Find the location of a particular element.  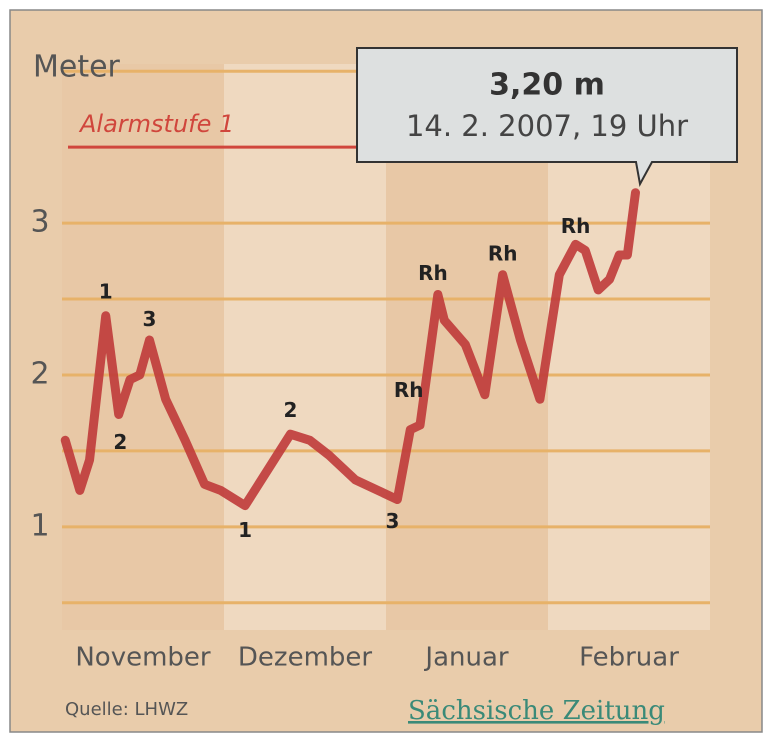

callout-value: 3,20 m is located at coordinates (547, 85).